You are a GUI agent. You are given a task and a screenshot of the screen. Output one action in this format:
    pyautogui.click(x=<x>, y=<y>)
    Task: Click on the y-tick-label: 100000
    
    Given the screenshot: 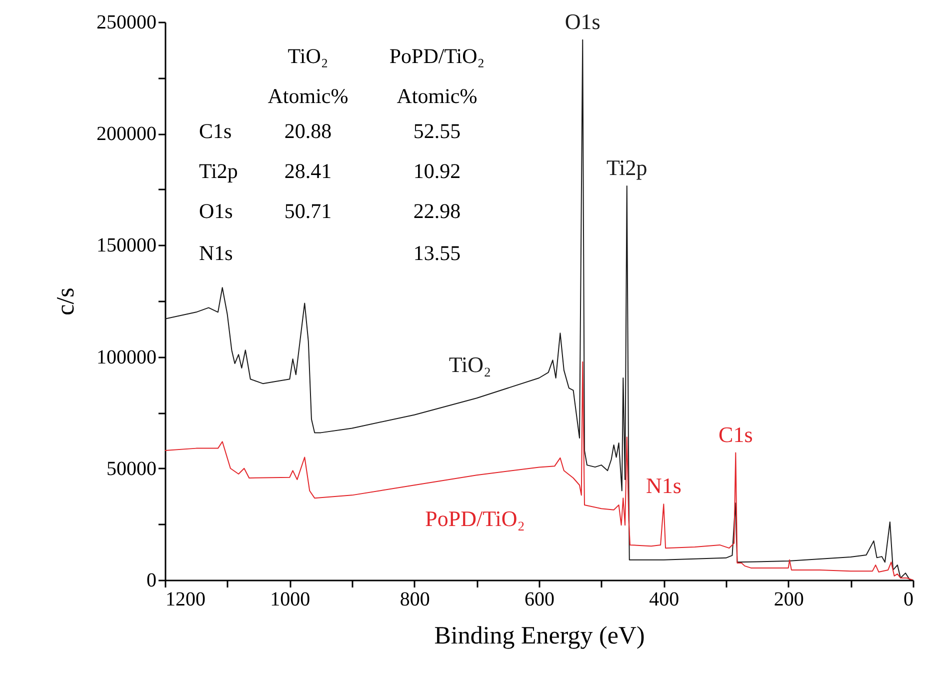 What is the action you would take?
    pyautogui.click(x=126, y=357)
    